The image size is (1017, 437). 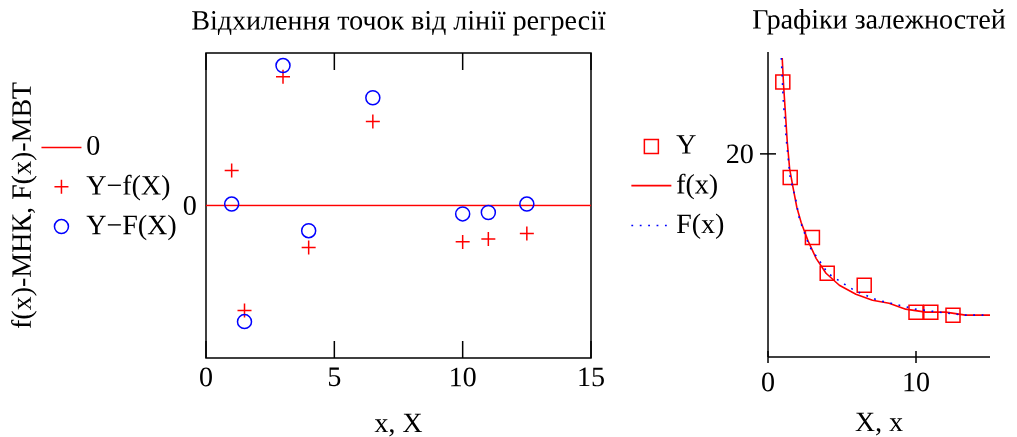 I want to click on legend-label: 0, so click(x=93, y=145).